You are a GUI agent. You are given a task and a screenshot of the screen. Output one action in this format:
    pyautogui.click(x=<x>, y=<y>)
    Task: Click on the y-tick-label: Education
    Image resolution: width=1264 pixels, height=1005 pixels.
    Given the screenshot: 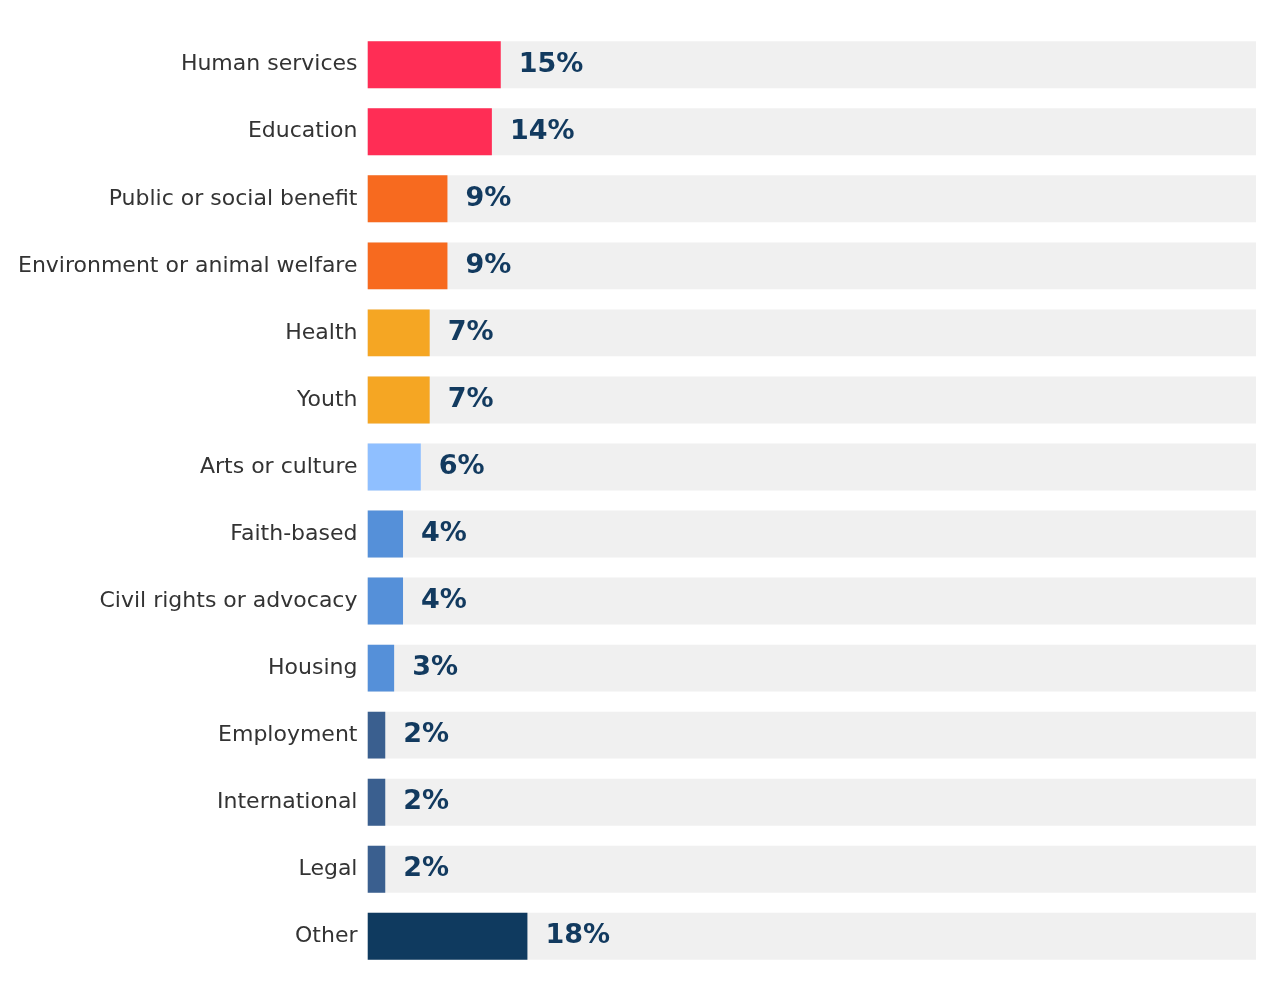 What is the action you would take?
    pyautogui.click(x=302, y=130)
    